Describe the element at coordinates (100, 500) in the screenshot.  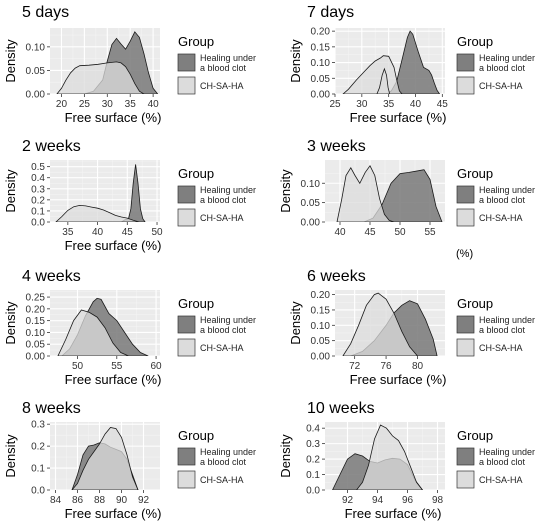
I see `x-tick-label: 88` at that location.